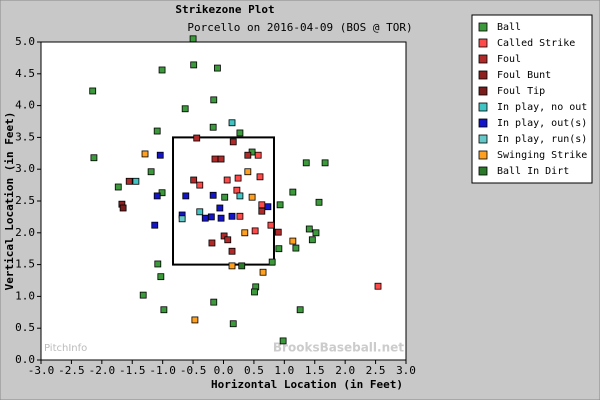  What do you see at coordinates (25, 105) in the screenshot?
I see `y-tick-label: 4.0` at bounding box center [25, 105].